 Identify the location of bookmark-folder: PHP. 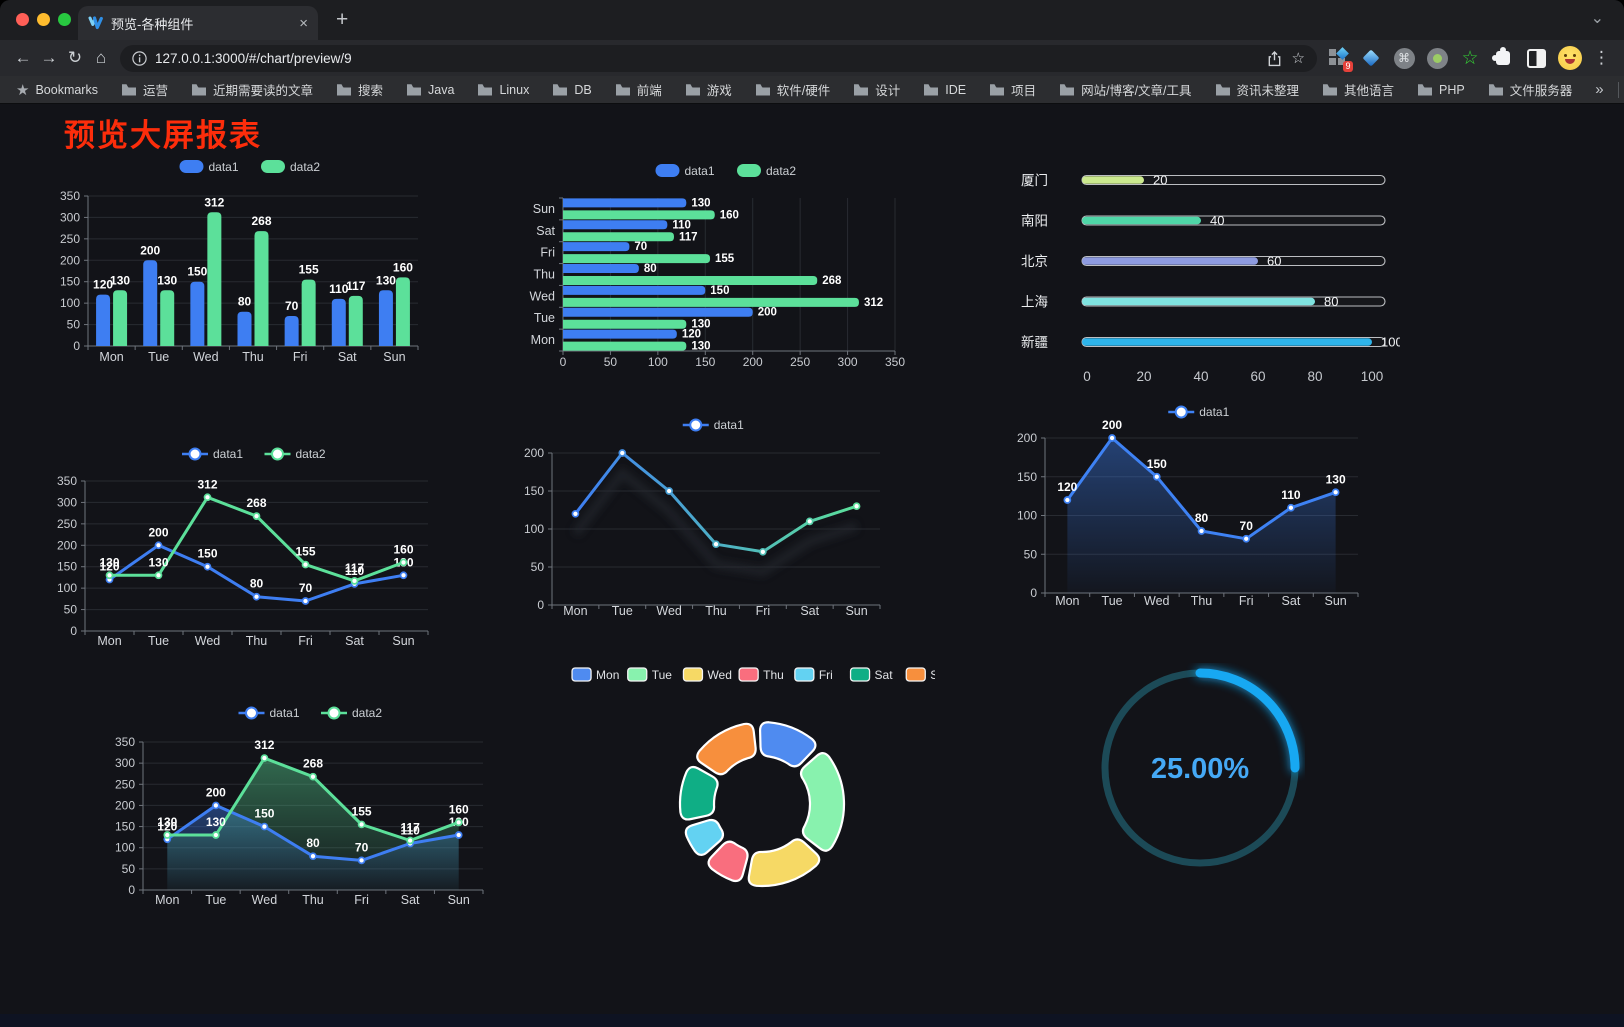
(1441, 89).